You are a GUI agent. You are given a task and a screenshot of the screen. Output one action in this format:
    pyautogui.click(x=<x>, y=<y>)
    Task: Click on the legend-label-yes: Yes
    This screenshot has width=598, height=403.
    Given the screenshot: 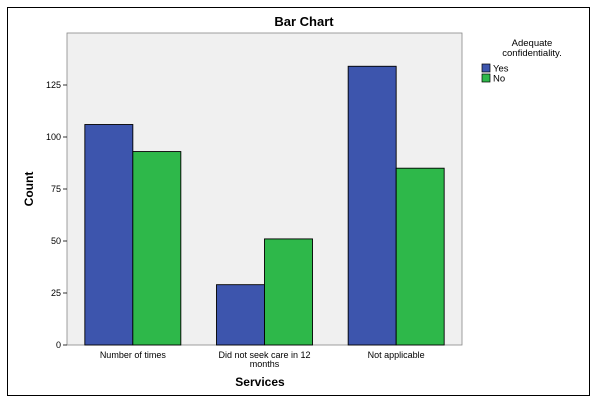 What is the action you would take?
    pyautogui.click(x=501, y=69)
    